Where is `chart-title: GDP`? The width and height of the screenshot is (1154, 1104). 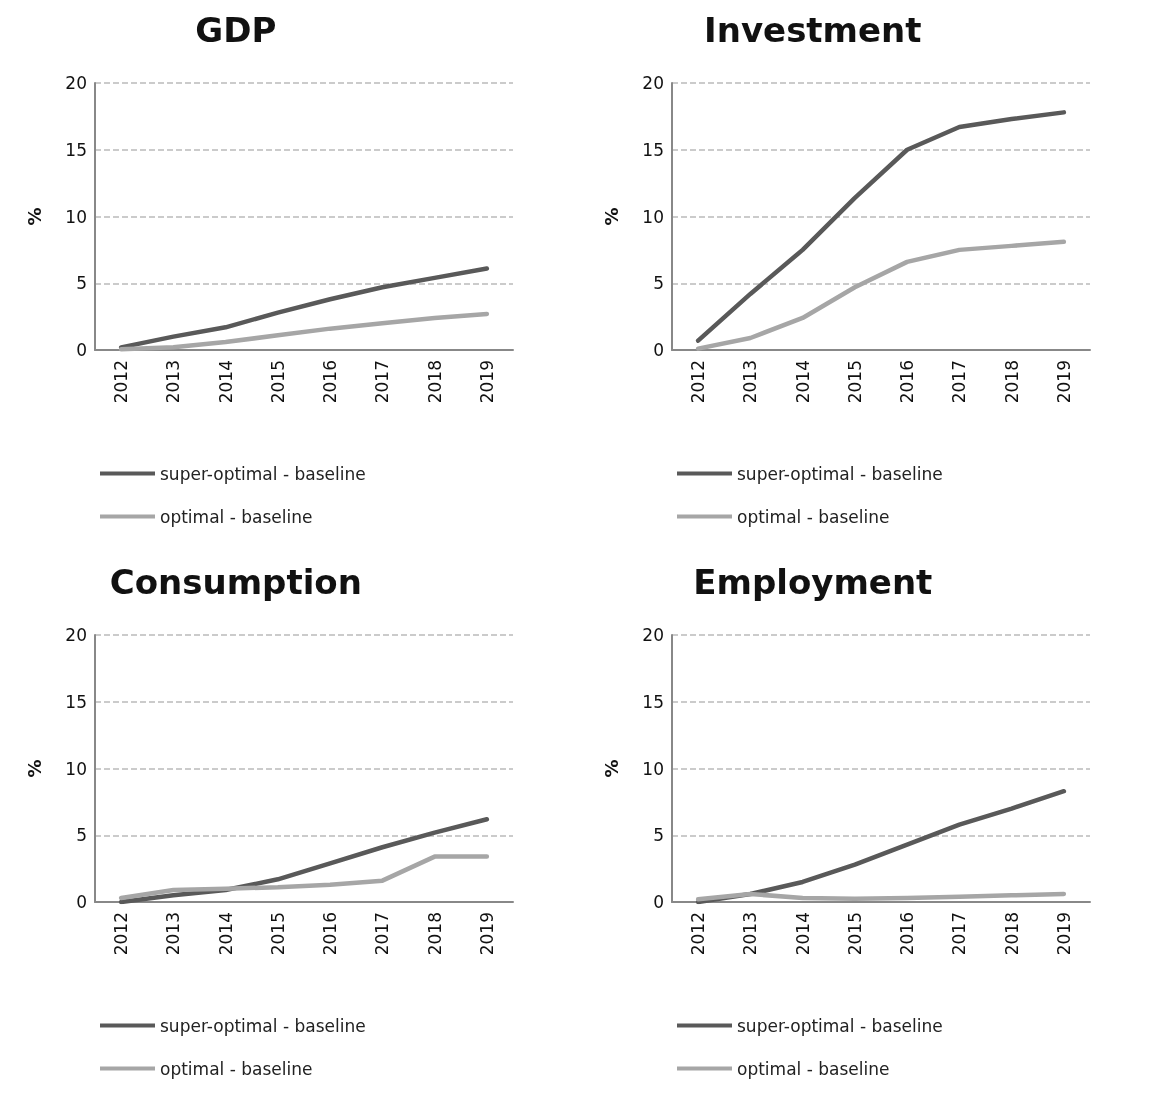 chart-title: GDP is located at coordinates (236, 30).